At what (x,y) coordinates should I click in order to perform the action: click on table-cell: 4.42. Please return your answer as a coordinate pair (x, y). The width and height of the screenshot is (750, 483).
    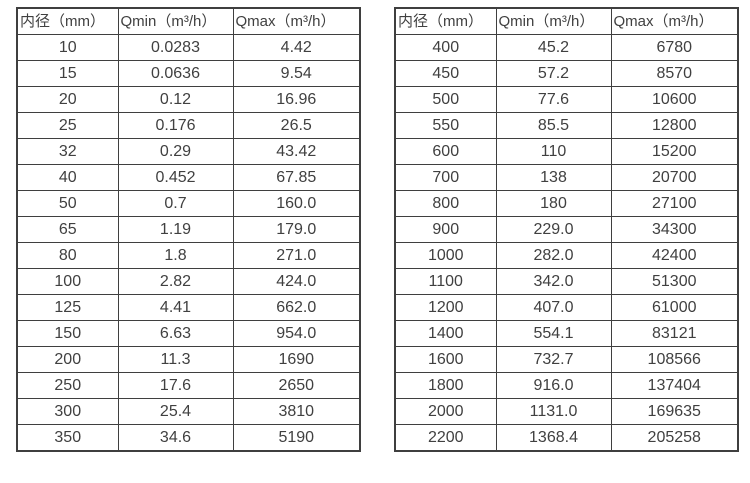
    Looking at the image, I should click on (296, 47).